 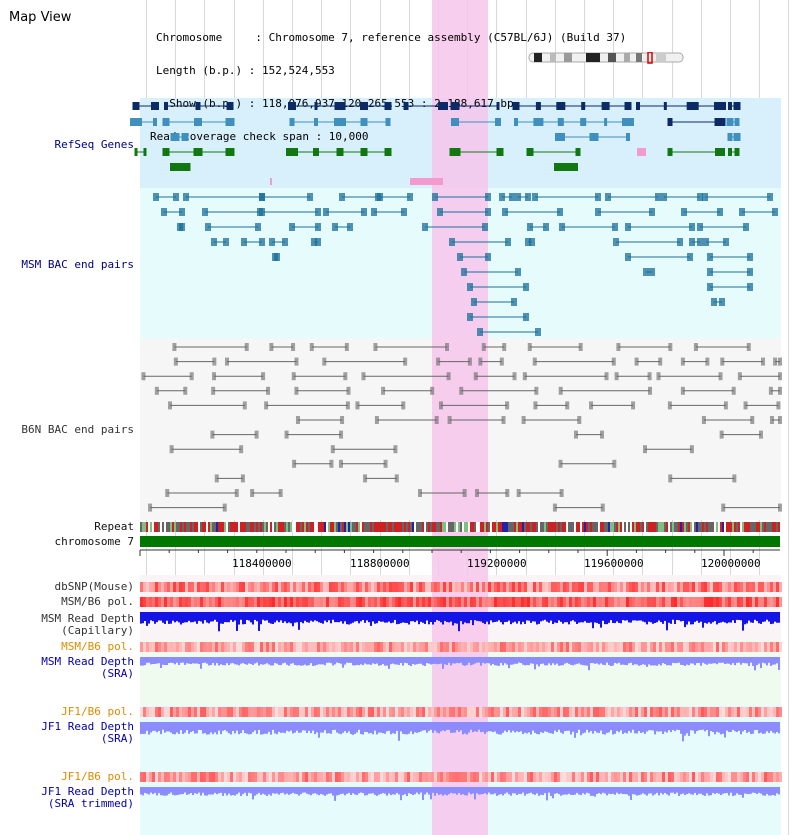 What do you see at coordinates (77, 264) in the screenshot?
I see `track-label-msm-bac: MSM BAC end pairs` at bounding box center [77, 264].